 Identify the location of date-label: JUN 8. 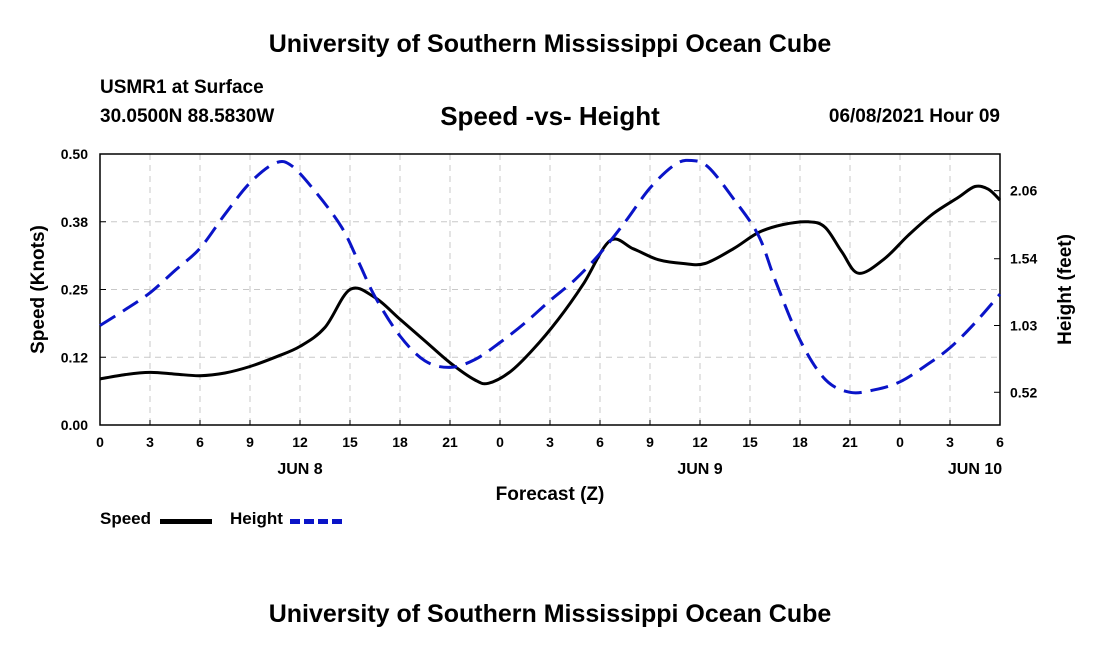
(299, 469).